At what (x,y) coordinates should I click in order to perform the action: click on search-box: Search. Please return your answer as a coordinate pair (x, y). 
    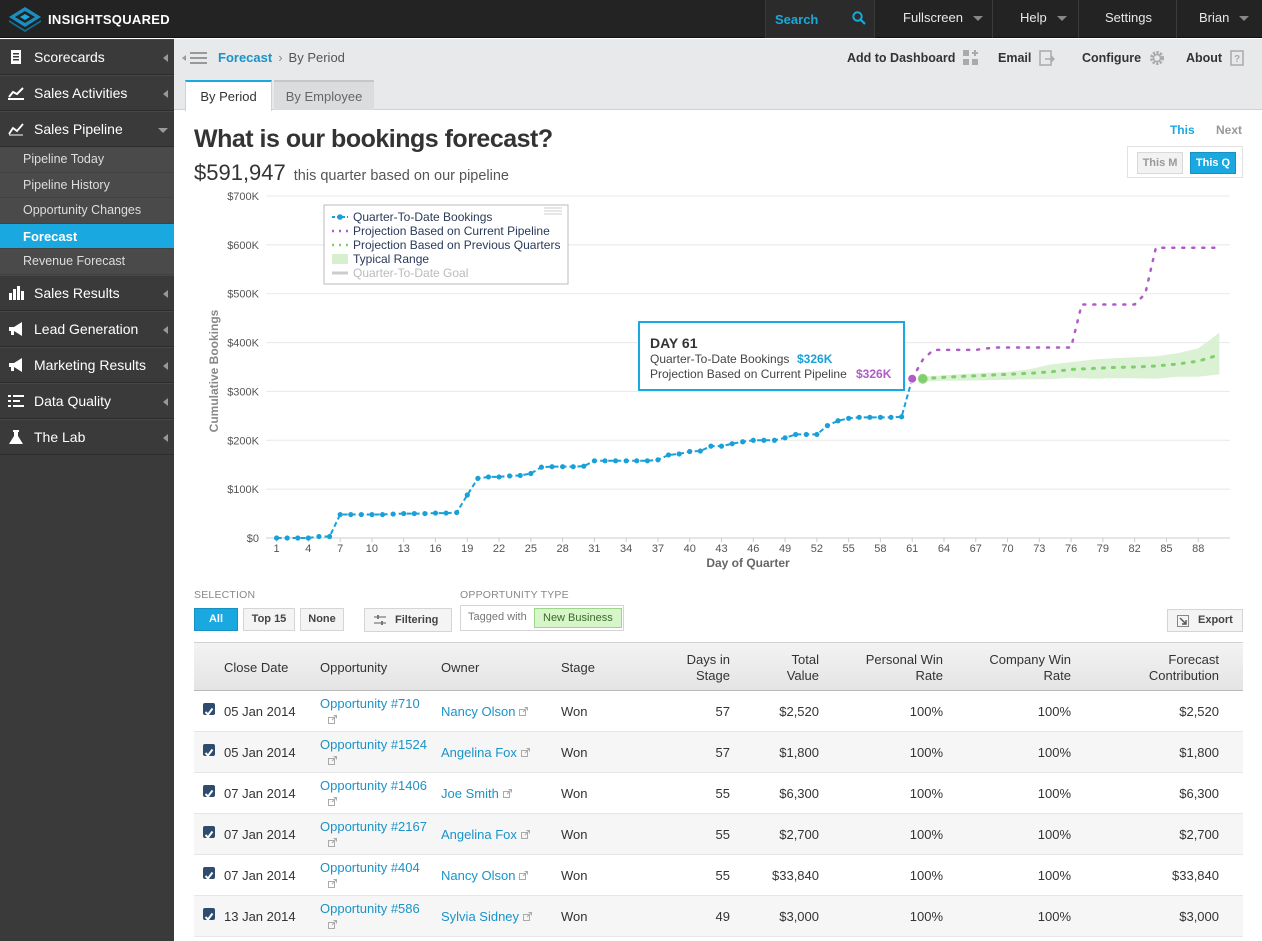
    Looking at the image, I should click on (820, 19).